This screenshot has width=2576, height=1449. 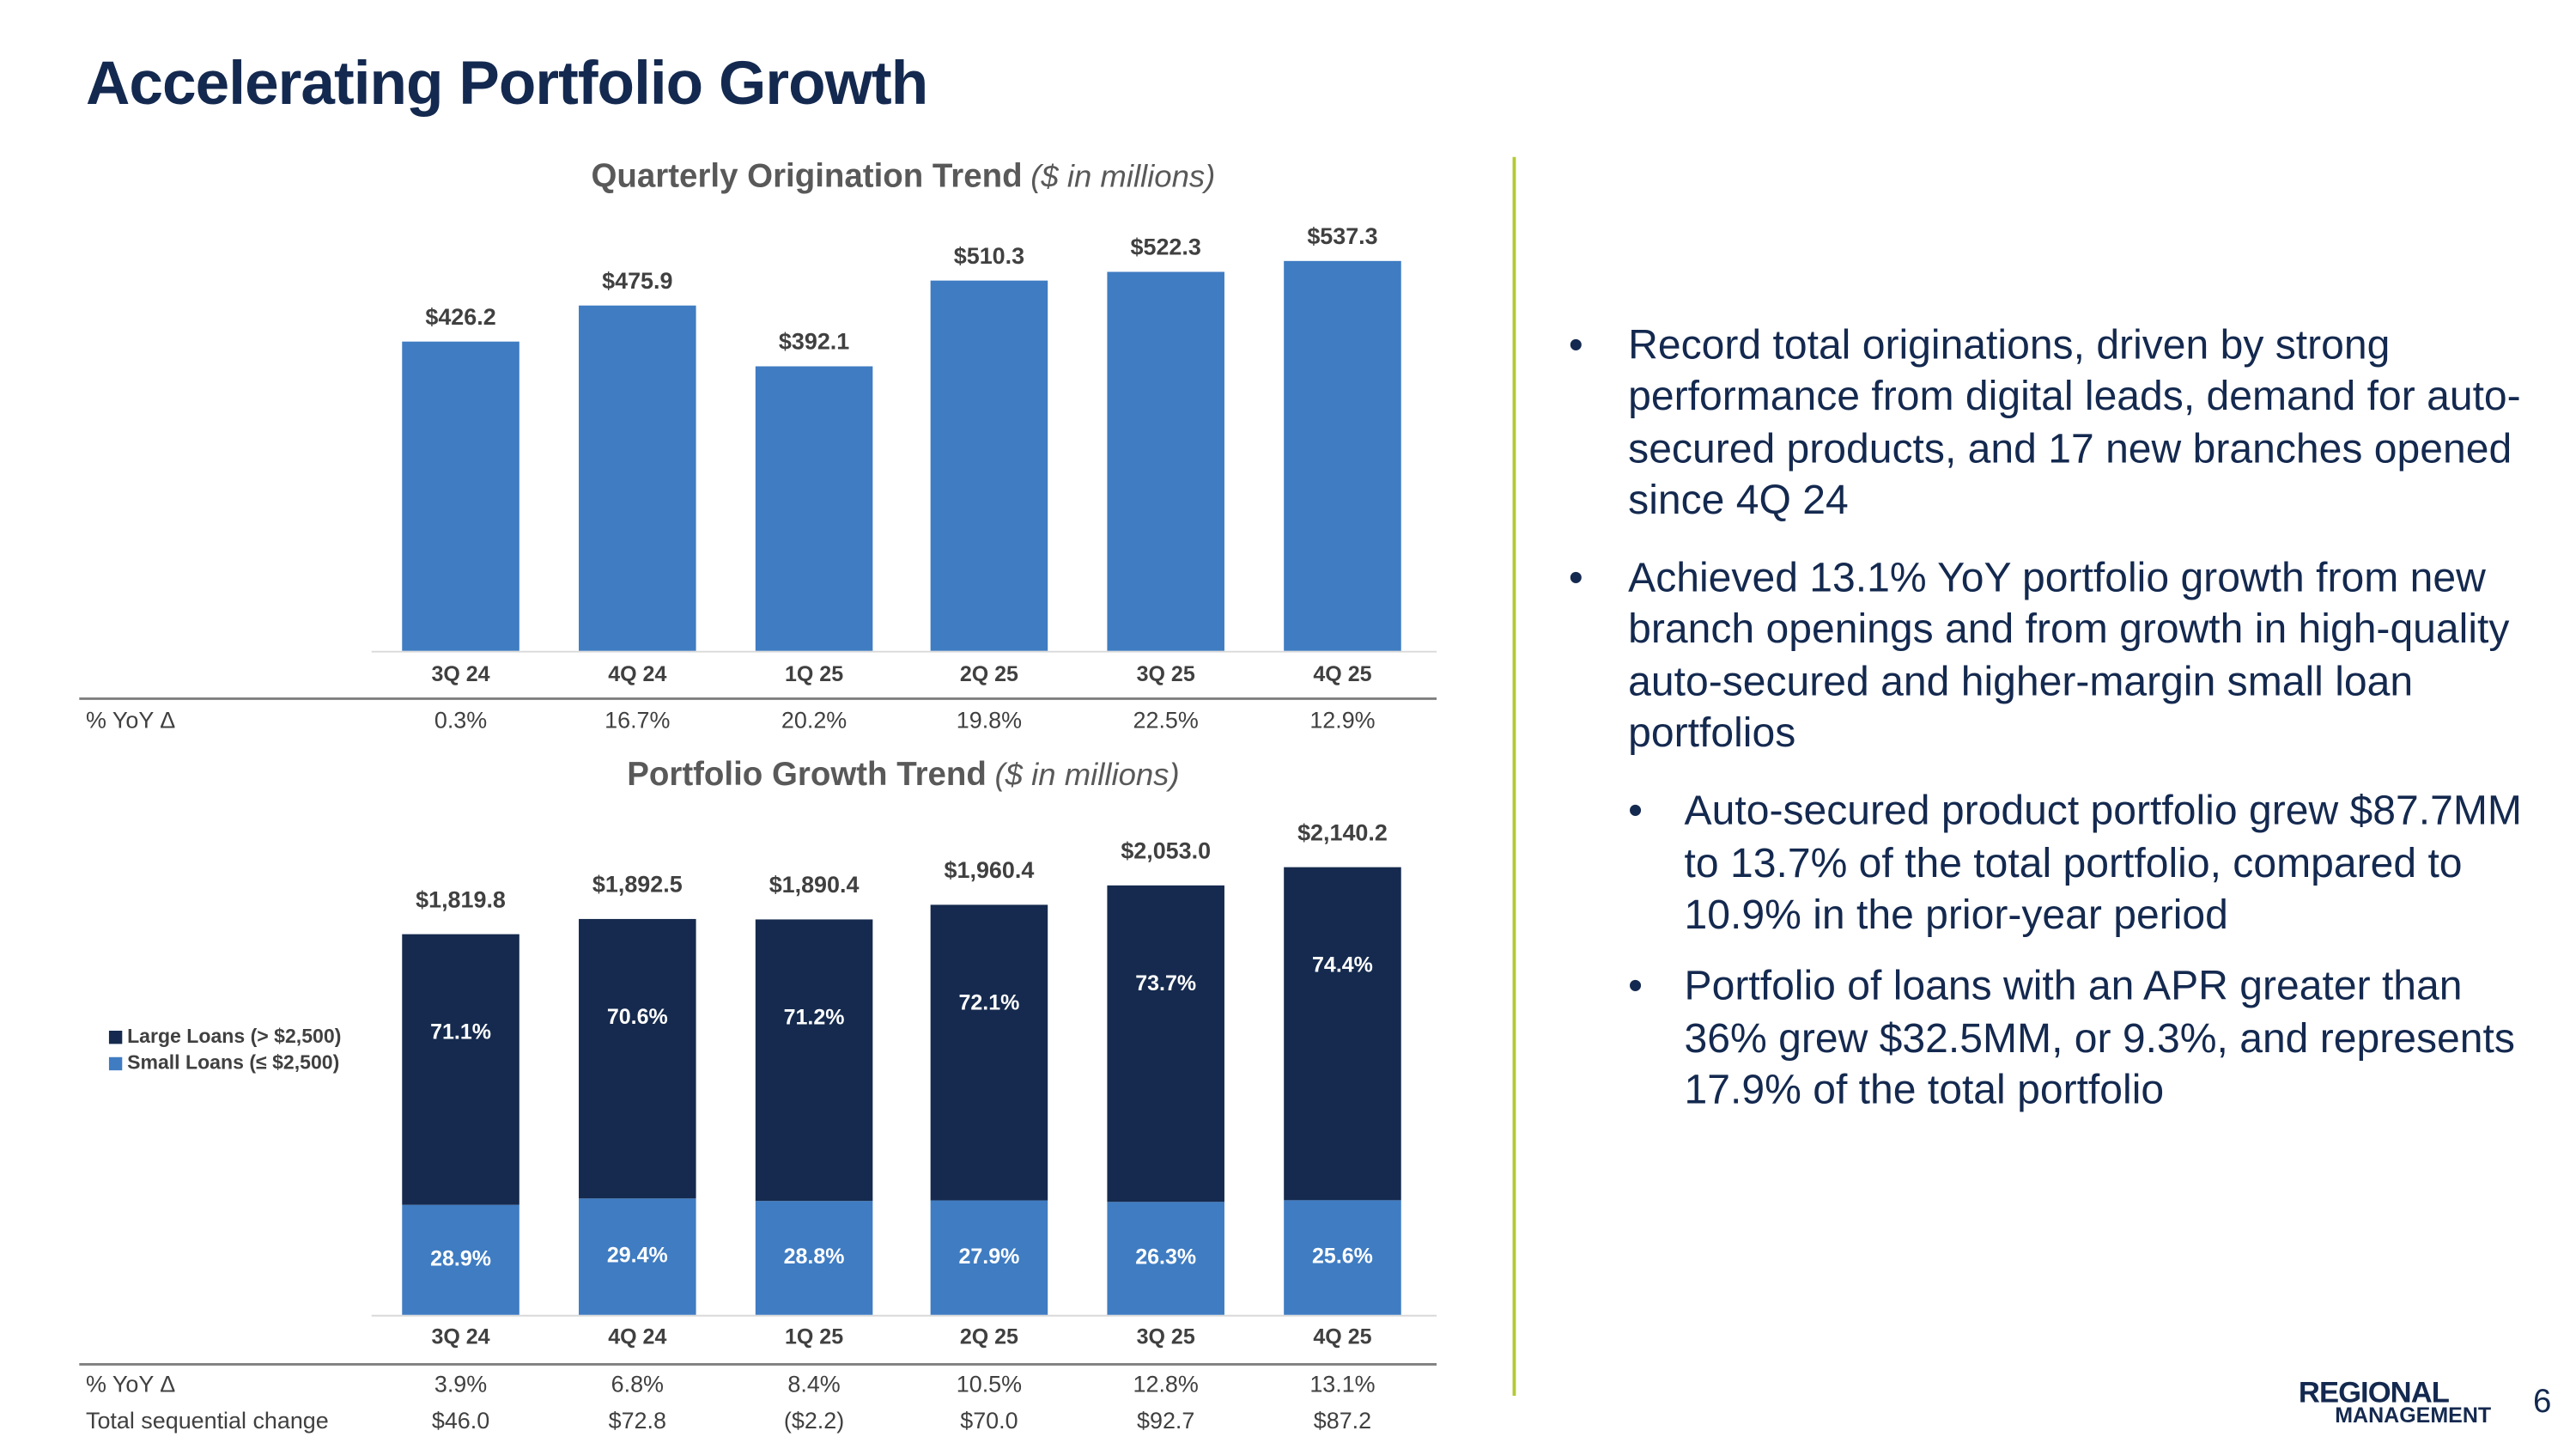 I want to click on segment-label: 25.6%, so click(x=1342, y=1257).